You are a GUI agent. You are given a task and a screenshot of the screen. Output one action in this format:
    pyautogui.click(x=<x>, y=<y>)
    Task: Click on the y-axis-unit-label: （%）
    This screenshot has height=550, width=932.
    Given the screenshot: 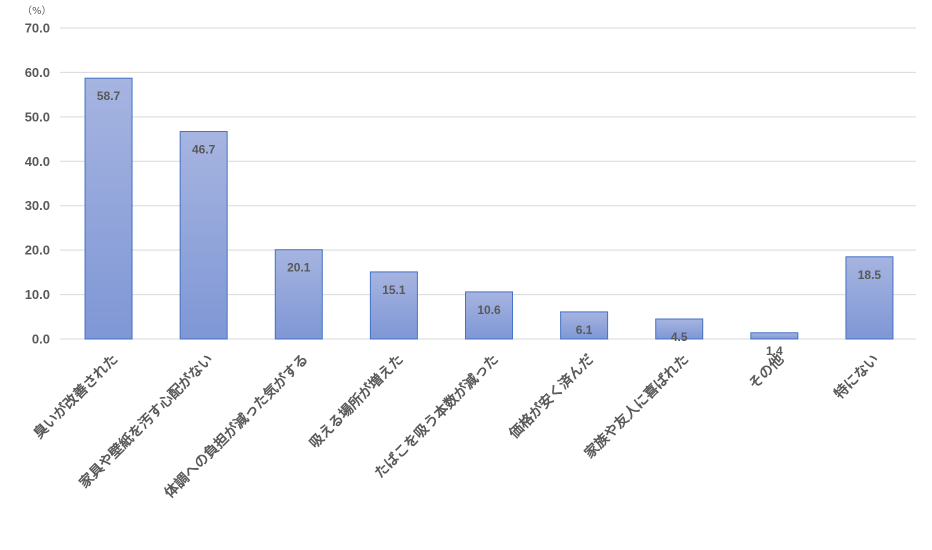 What is the action you would take?
    pyautogui.click(x=37, y=11)
    